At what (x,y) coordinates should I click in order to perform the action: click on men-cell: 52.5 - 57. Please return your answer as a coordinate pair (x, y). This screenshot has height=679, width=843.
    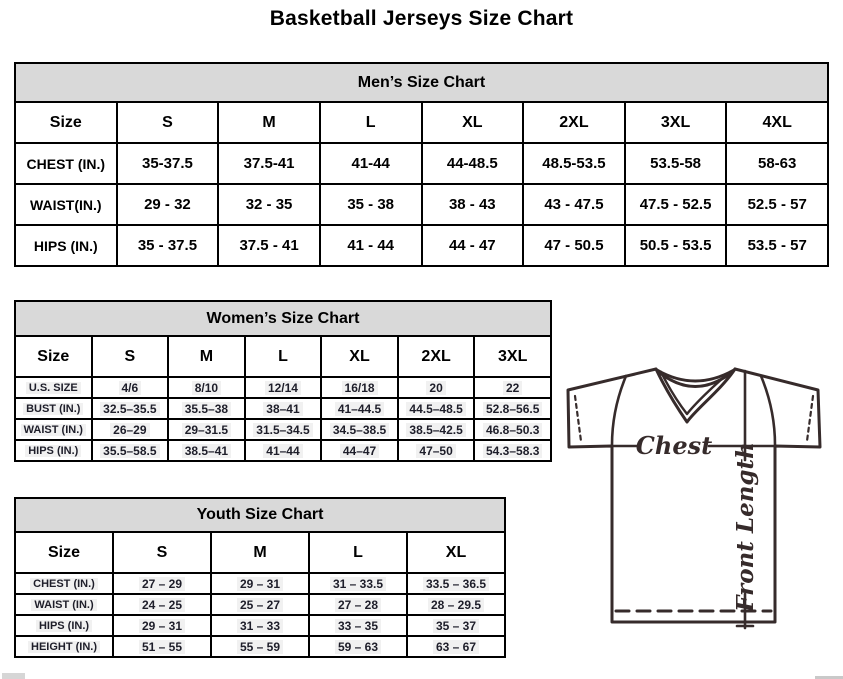
    Looking at the image, I should click on (777, 204).